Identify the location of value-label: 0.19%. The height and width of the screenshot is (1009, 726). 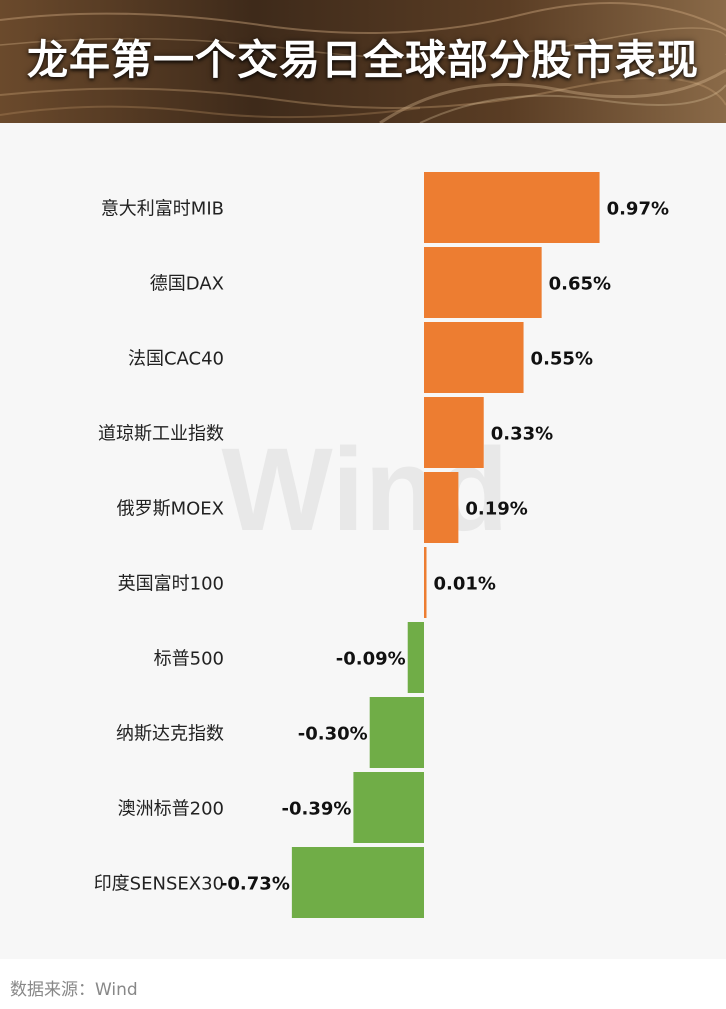
(496, 509).